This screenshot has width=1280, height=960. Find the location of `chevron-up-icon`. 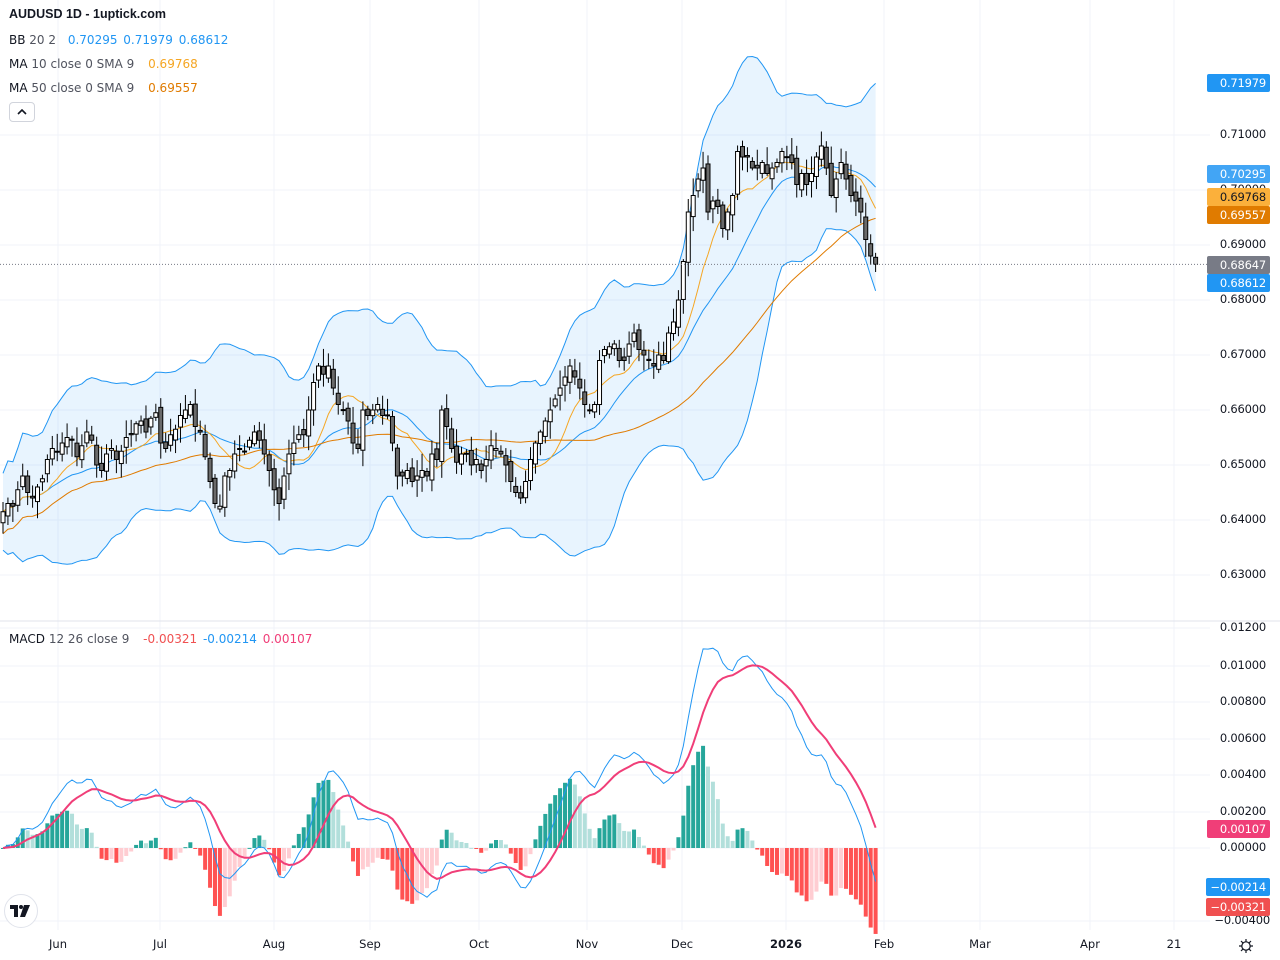

chevron-up-icon is located at coordinates (22, 112).